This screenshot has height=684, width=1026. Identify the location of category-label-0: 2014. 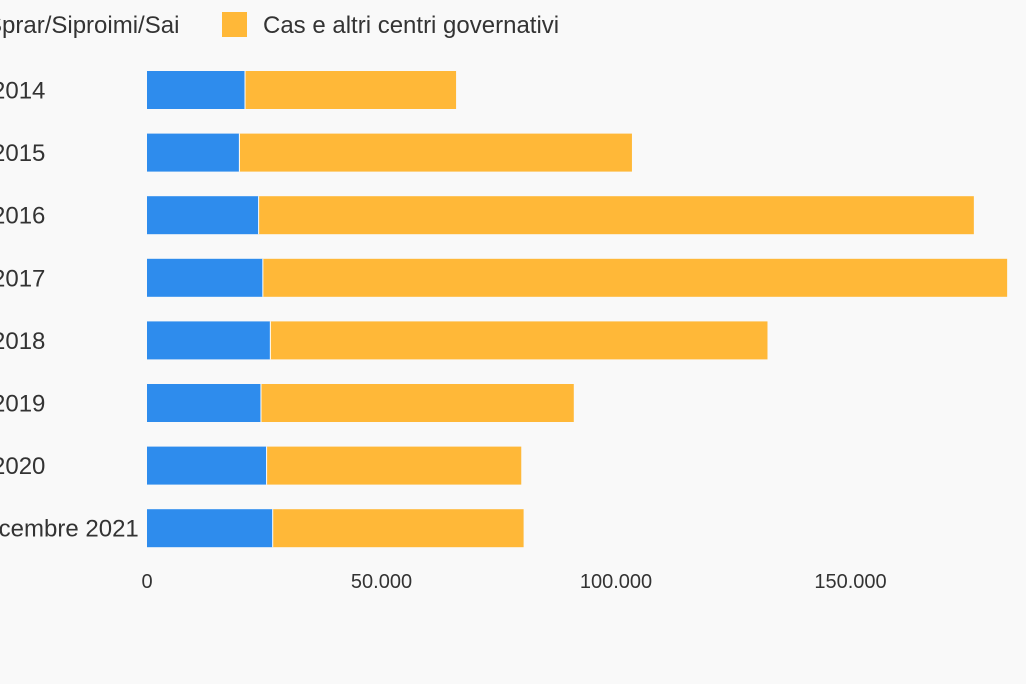
(22, 91).